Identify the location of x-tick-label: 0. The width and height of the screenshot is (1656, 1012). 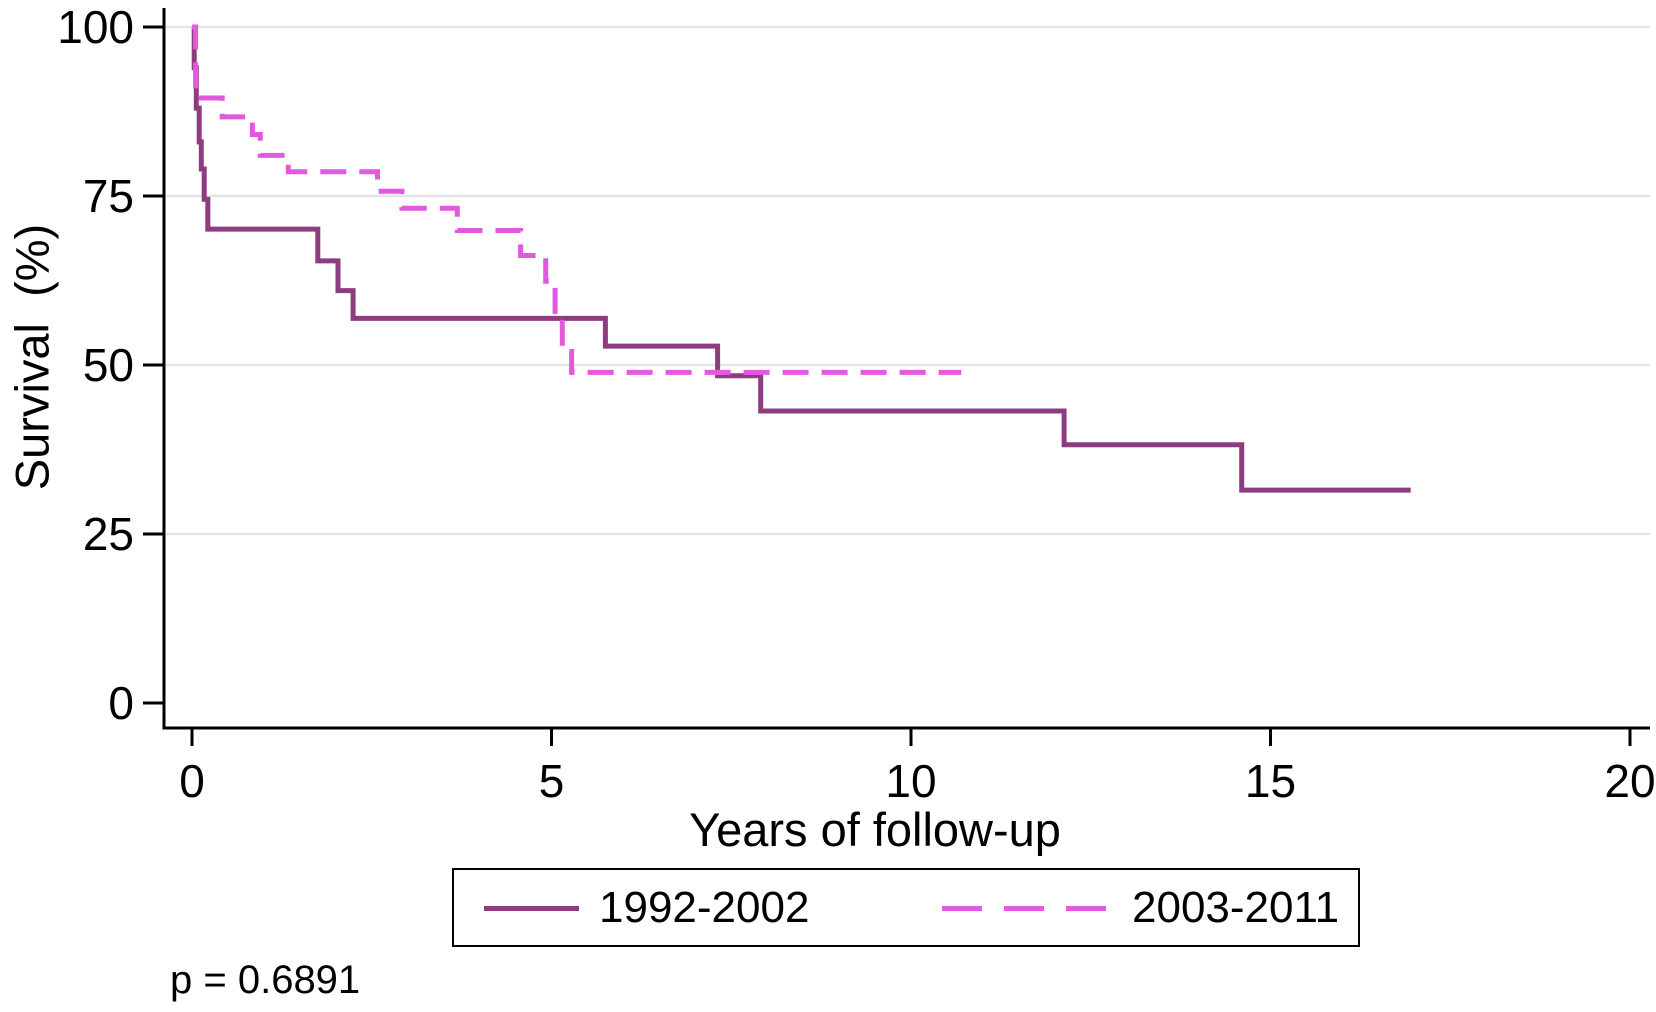
(192, 781).